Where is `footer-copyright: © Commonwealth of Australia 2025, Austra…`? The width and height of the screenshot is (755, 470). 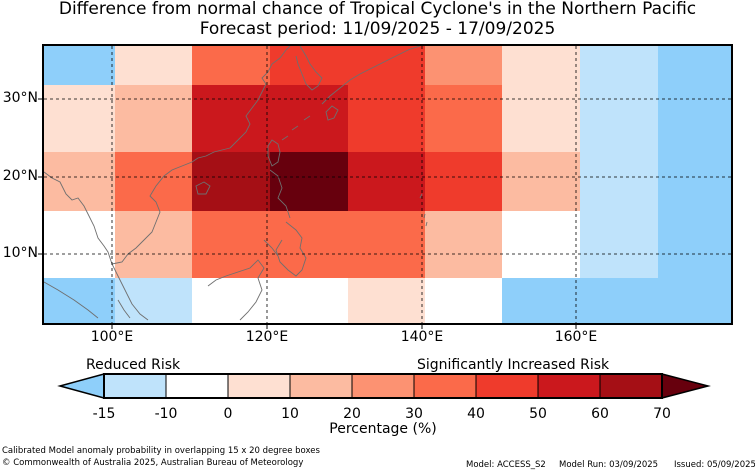
footer-copyright: © Commonwealth of Australia 2025, Austra… is located at coordinates (153, 463).